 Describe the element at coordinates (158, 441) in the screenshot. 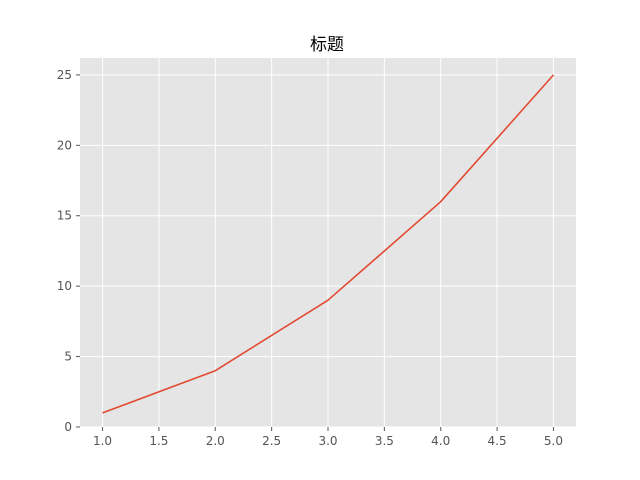

I see `x-tick-label: 1.5` at that location.